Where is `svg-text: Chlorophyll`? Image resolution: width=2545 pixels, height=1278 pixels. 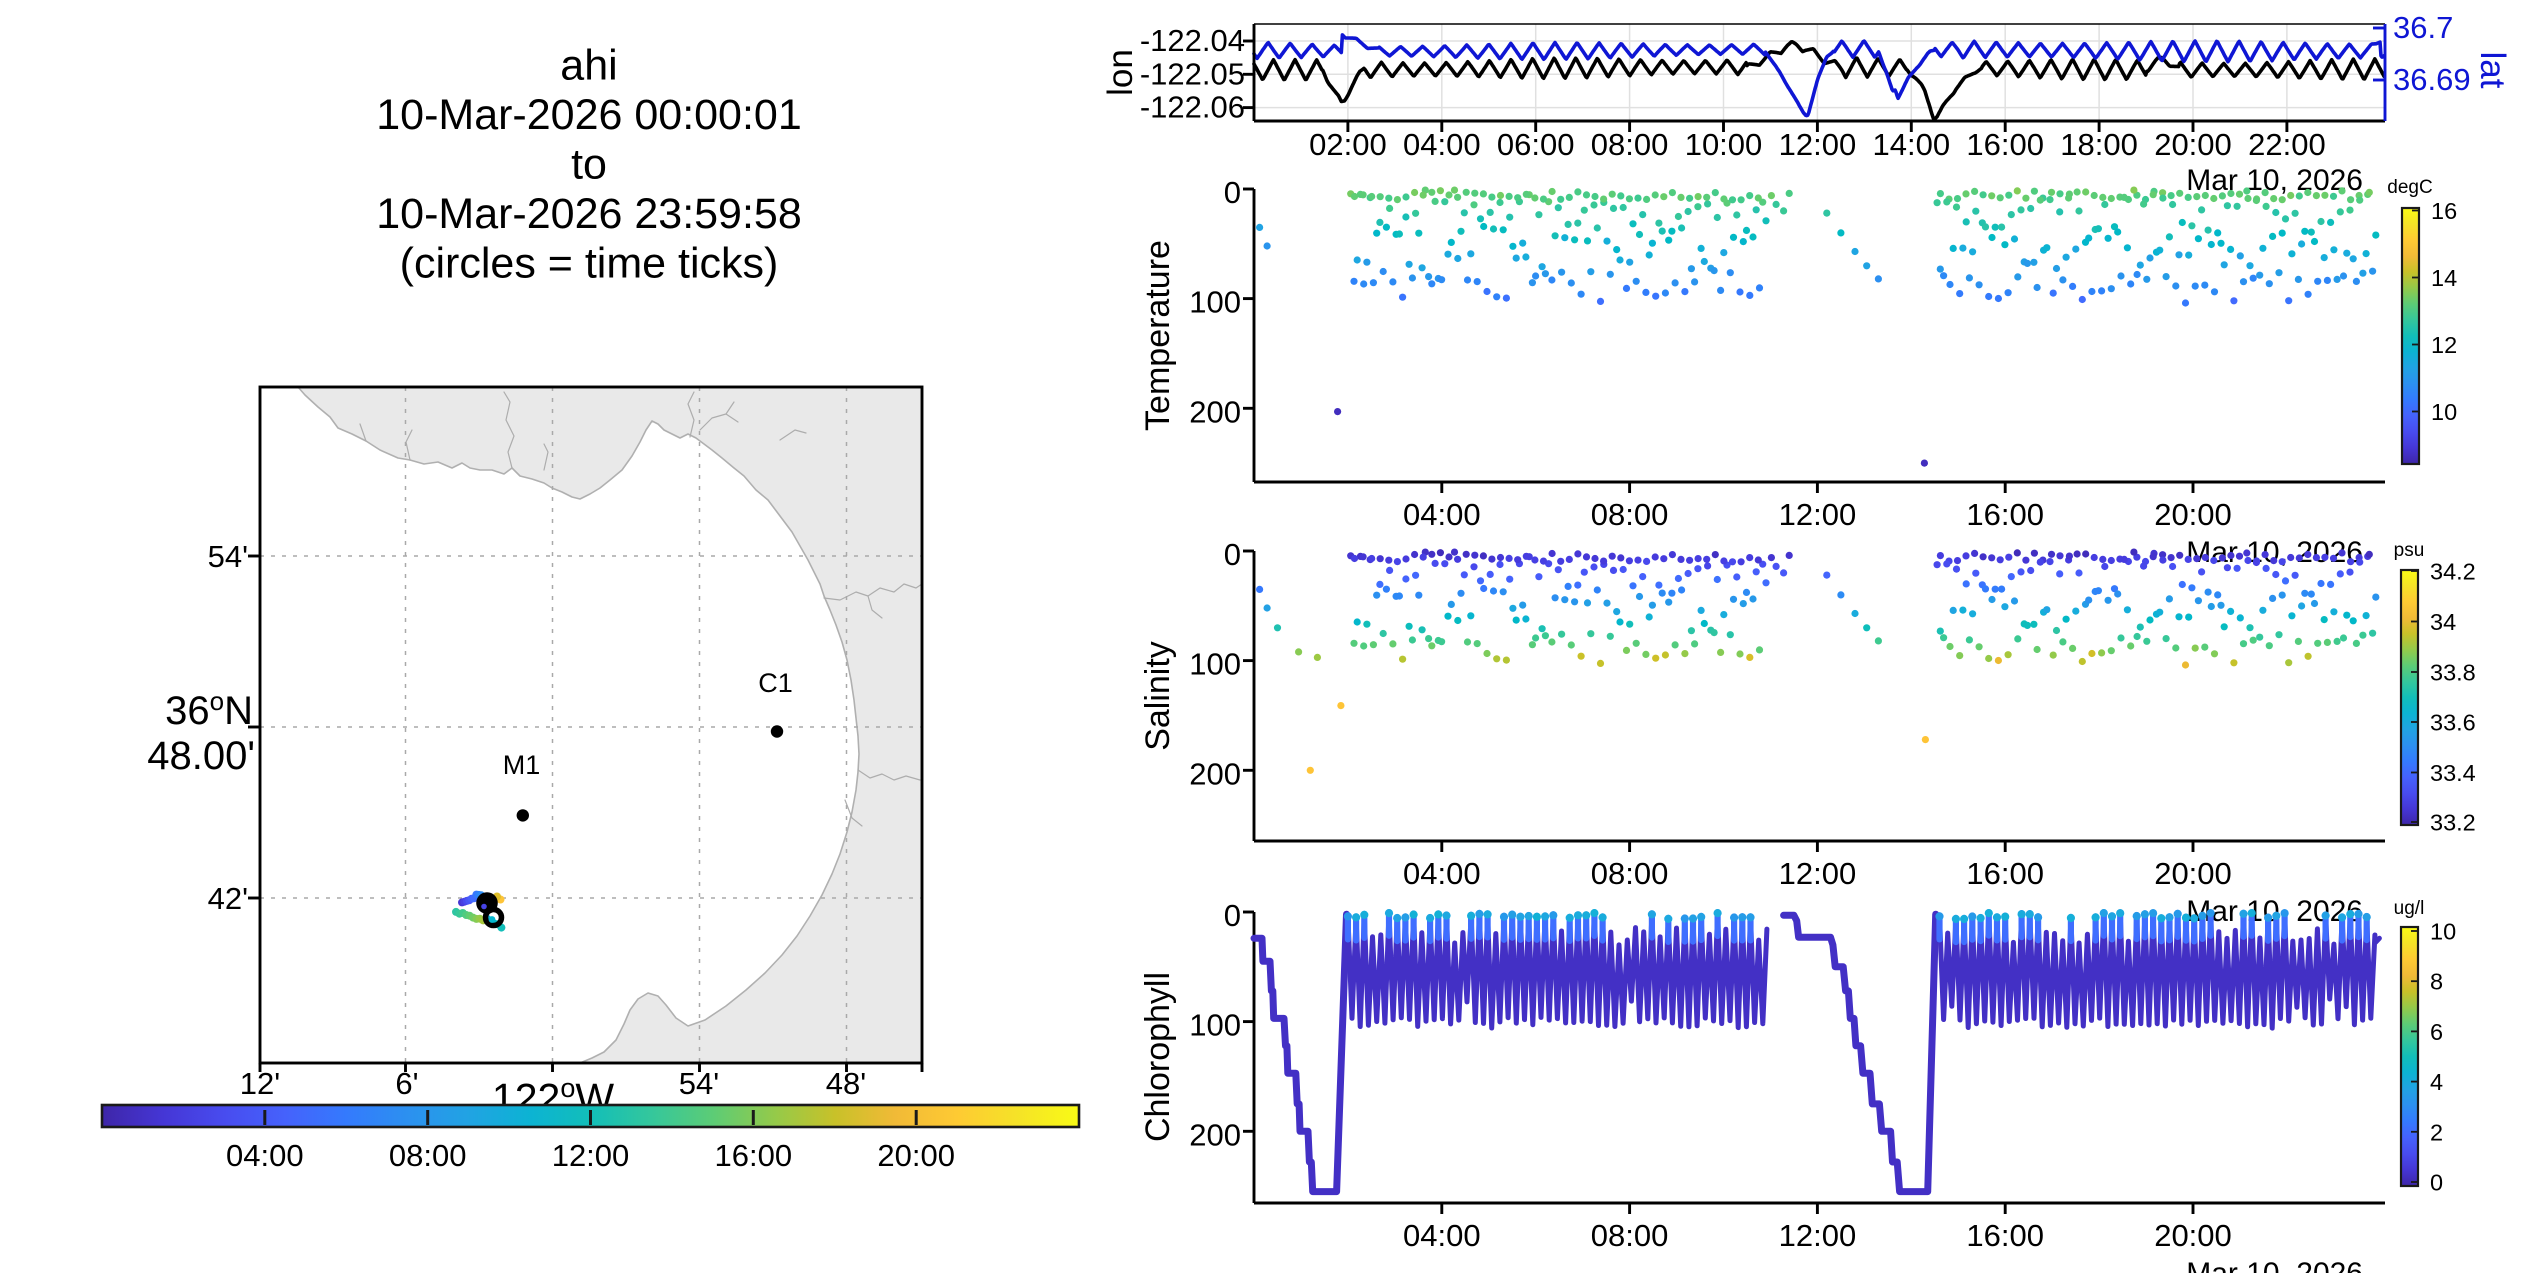
svg-text: Chlorophyll is located at coordinates (1158, 1057).